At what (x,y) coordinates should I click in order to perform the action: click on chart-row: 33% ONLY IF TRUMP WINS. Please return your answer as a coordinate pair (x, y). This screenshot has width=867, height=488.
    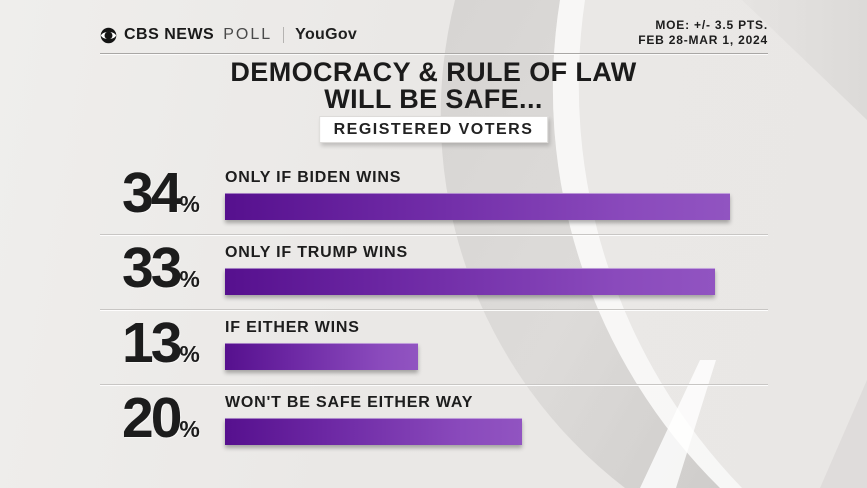
    Looking at the image, I should click on (434, 272).